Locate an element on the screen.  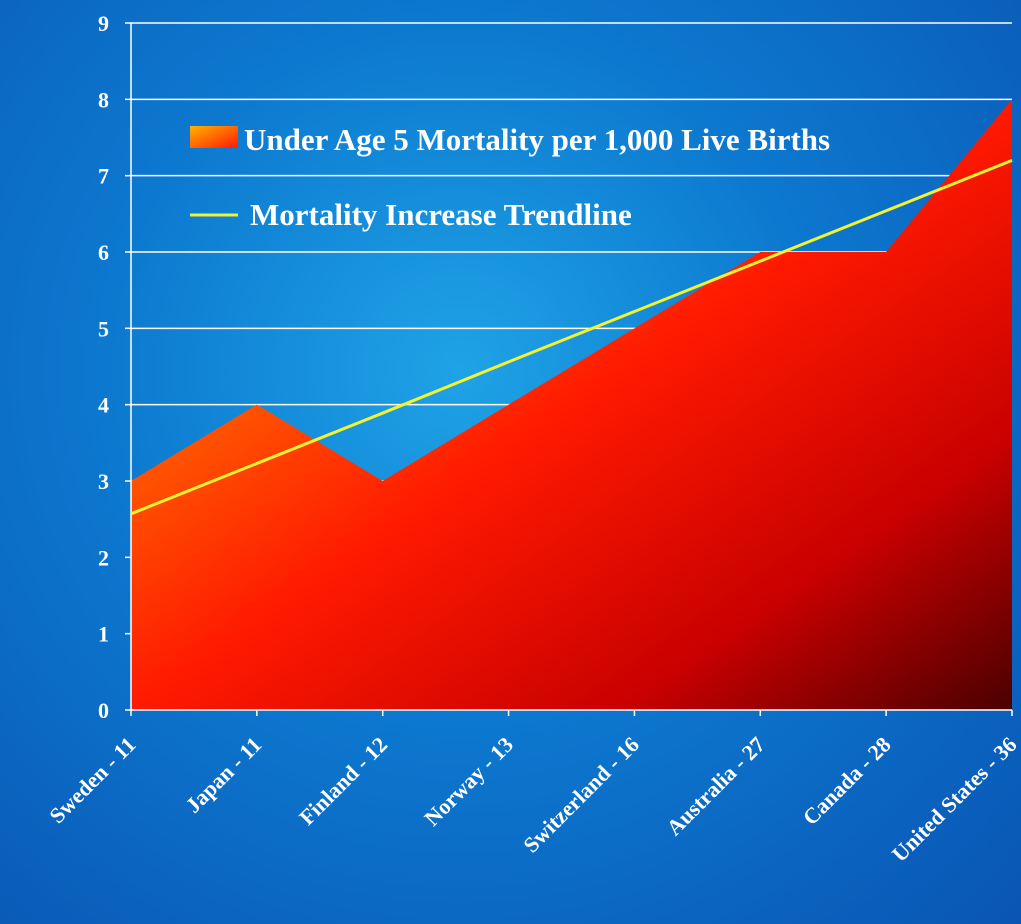
y-tick-label: 3 is located at coordinates (103, 481).